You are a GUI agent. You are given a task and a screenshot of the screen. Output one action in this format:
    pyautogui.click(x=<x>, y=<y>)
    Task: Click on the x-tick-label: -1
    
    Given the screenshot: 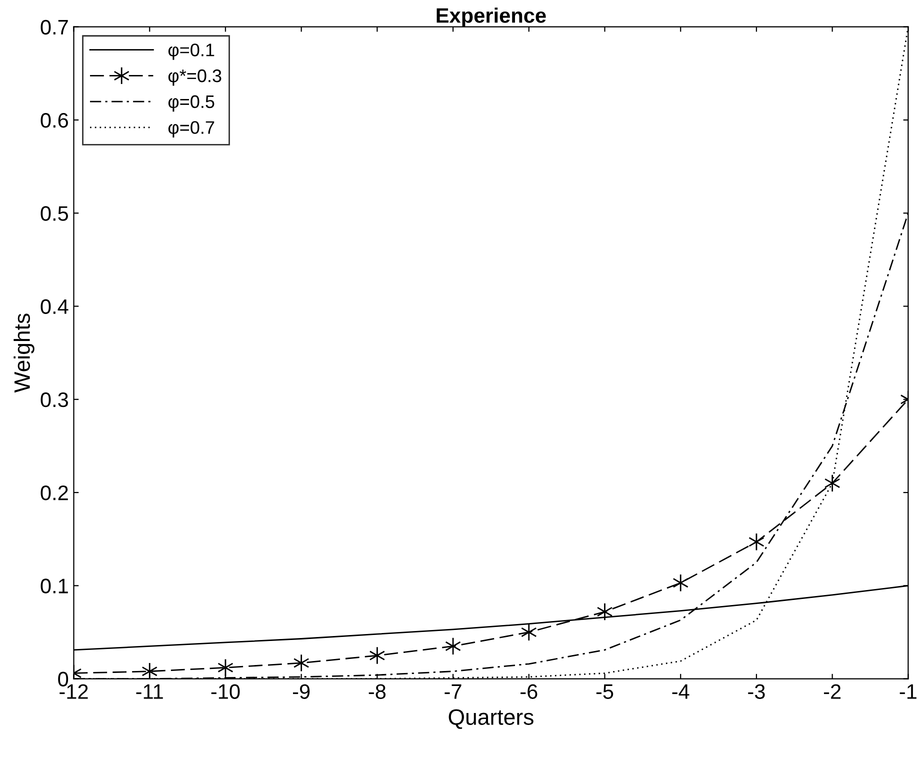 What is the action you would take?
    pyautogui.click(x=908, y=691)
    